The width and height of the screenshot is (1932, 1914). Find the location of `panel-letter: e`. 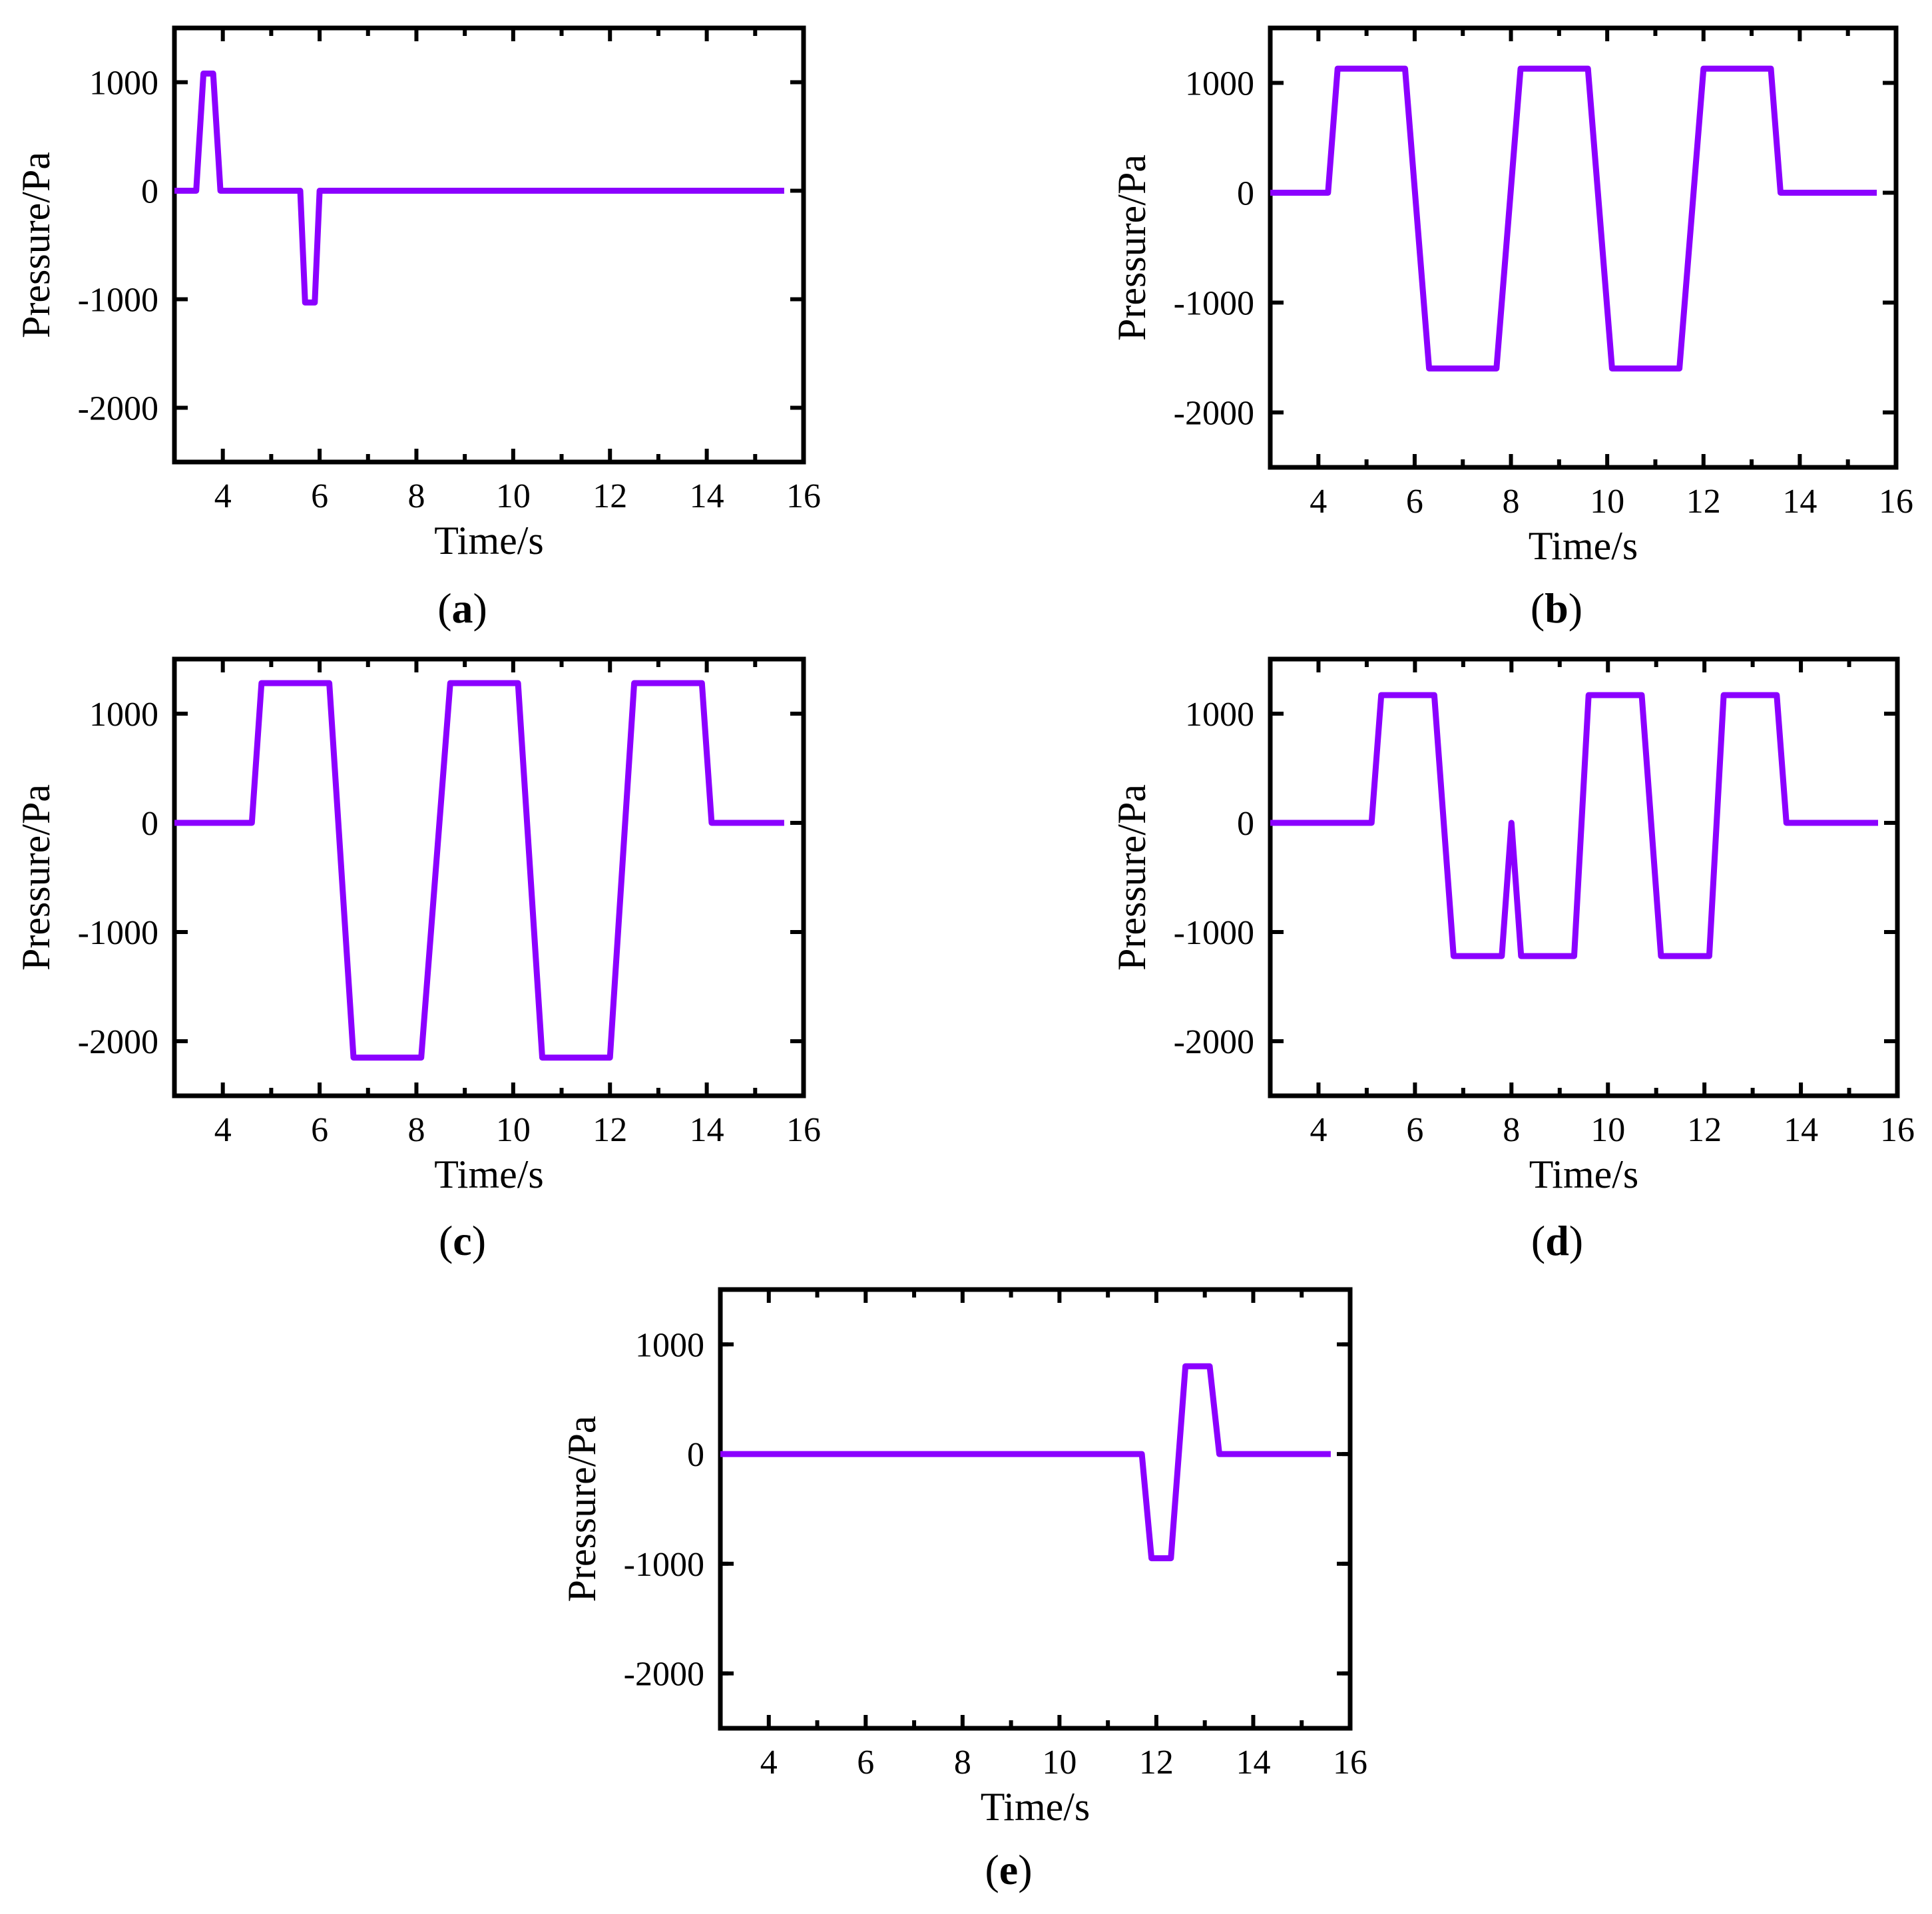

panel-letter: e is located at coordinates (1008, 1869).